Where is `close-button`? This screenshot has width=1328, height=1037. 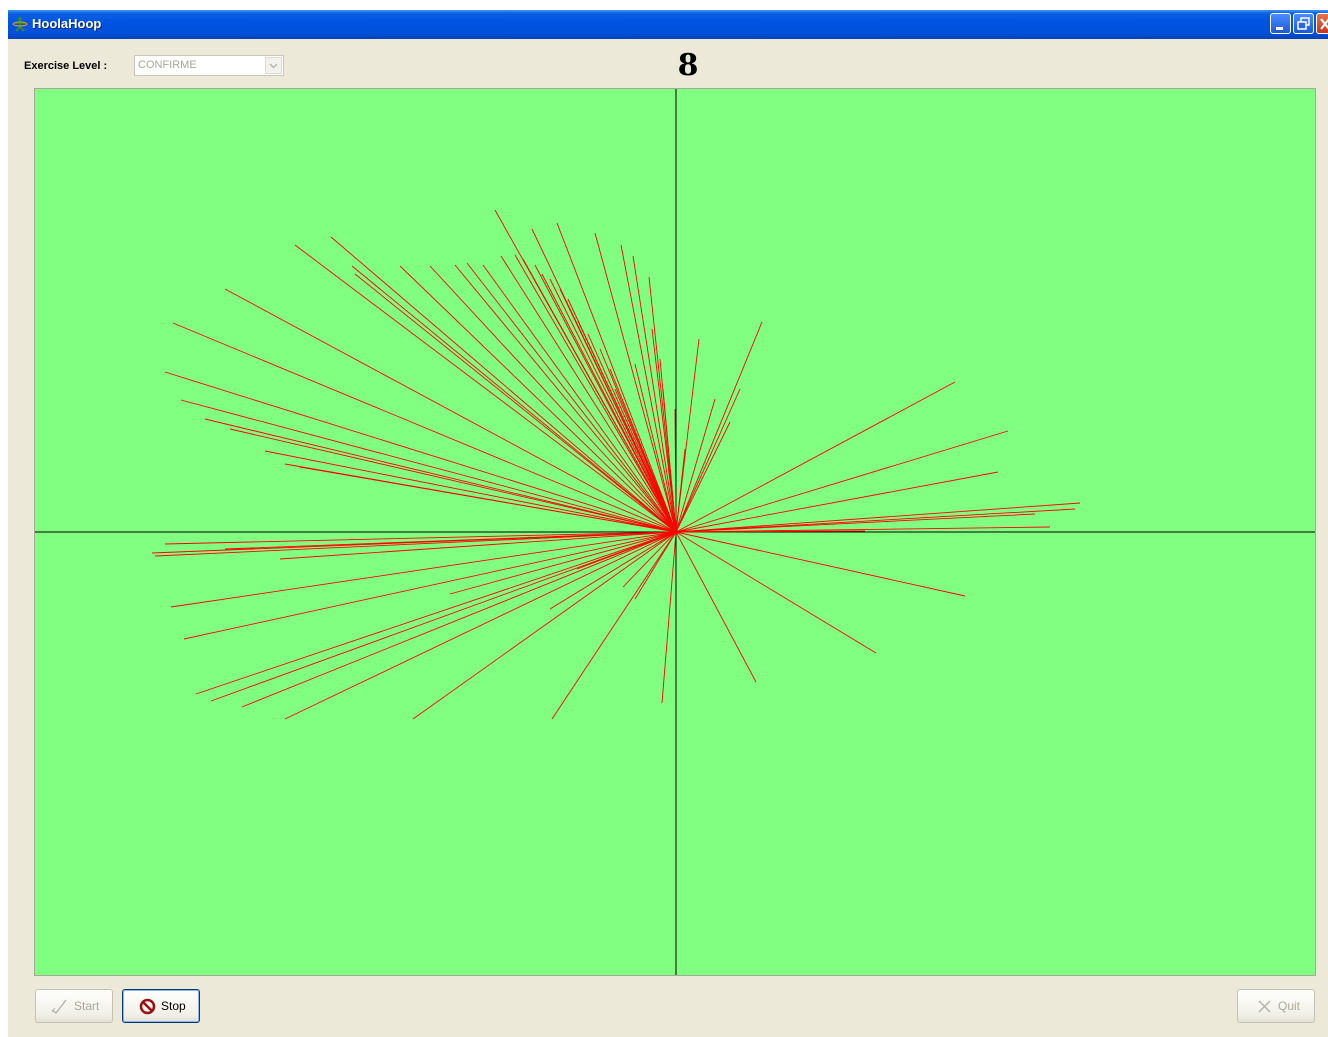 close-button is located at coordinates (1322, 23).